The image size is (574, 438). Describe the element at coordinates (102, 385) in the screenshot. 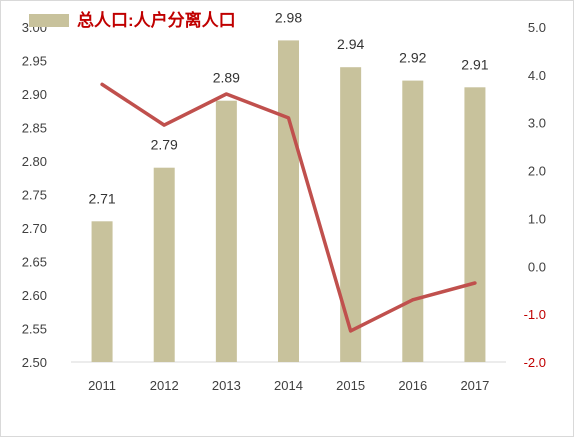

I see `x-tick-label: 2011` at that location.